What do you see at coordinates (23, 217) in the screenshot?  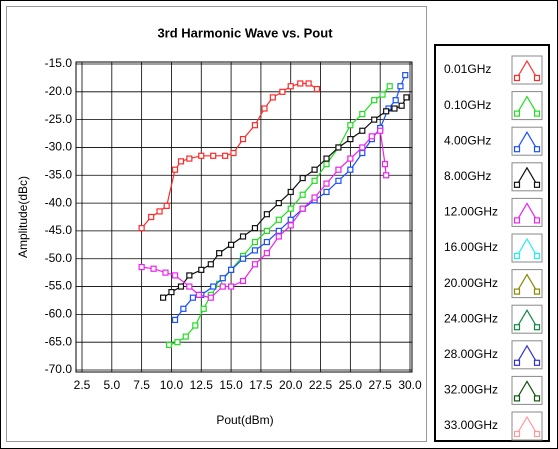 I see `y-axis-label: Amplitude(dBc)` at bounding box center [23, 217].